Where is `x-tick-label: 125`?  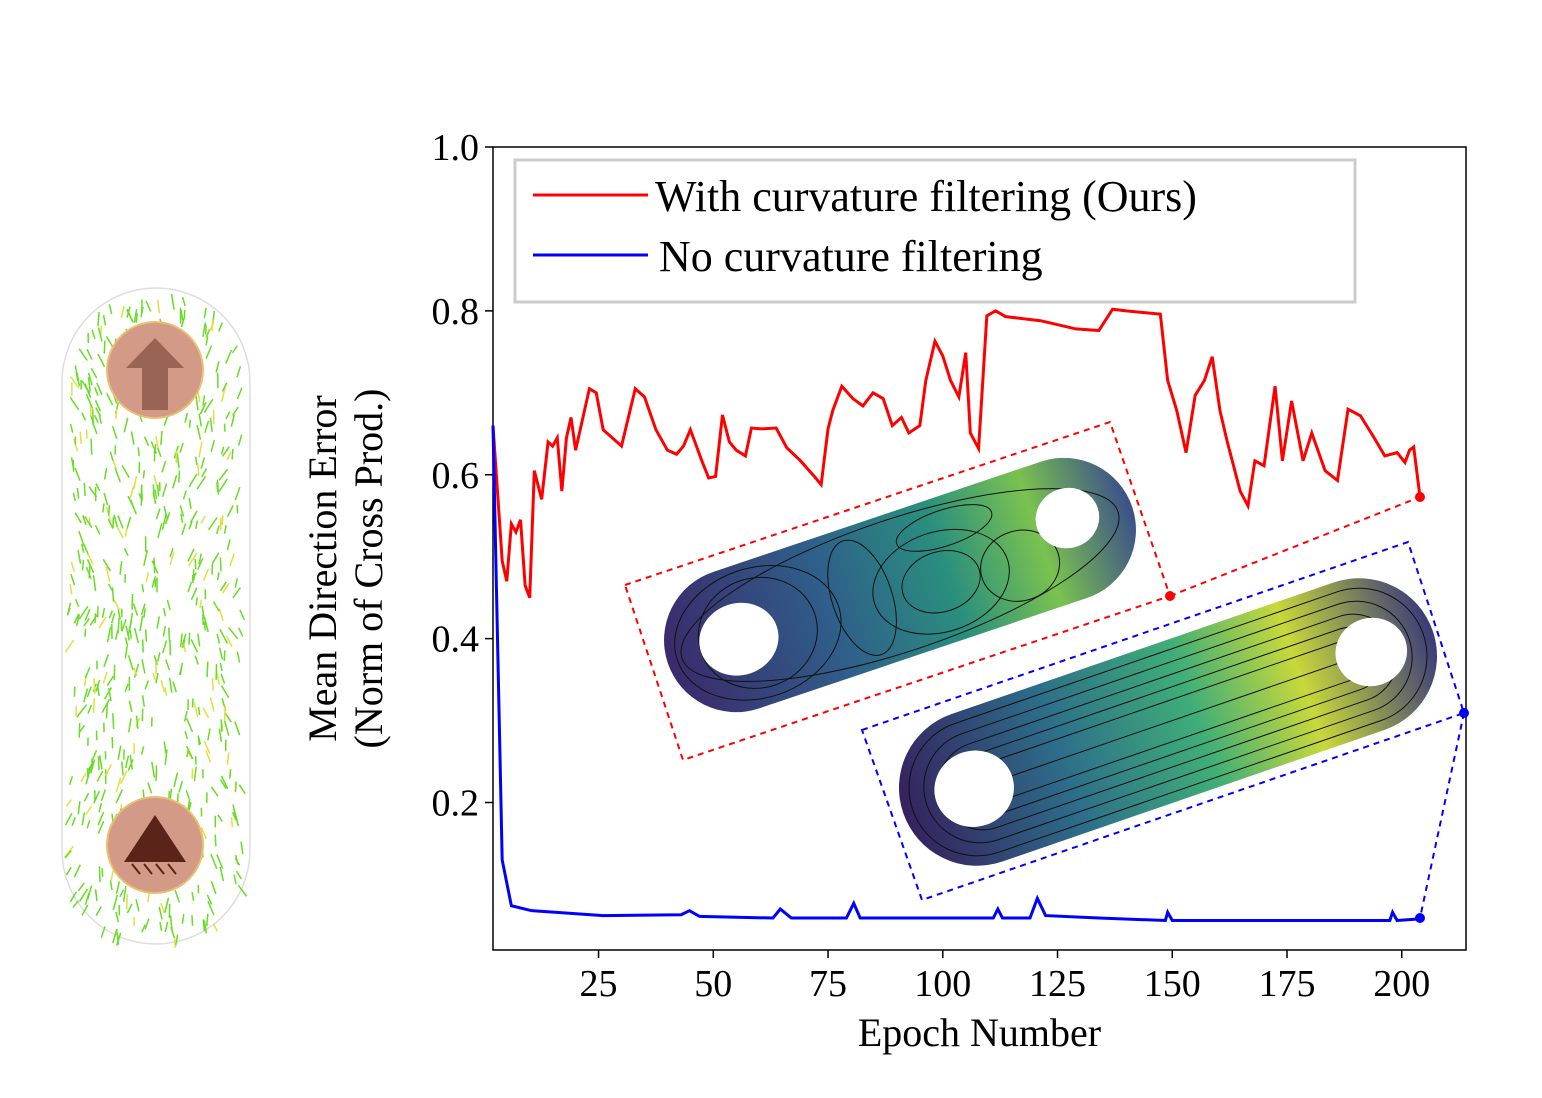 x-tick-label: 125 is located at coordinates (1057, 984).